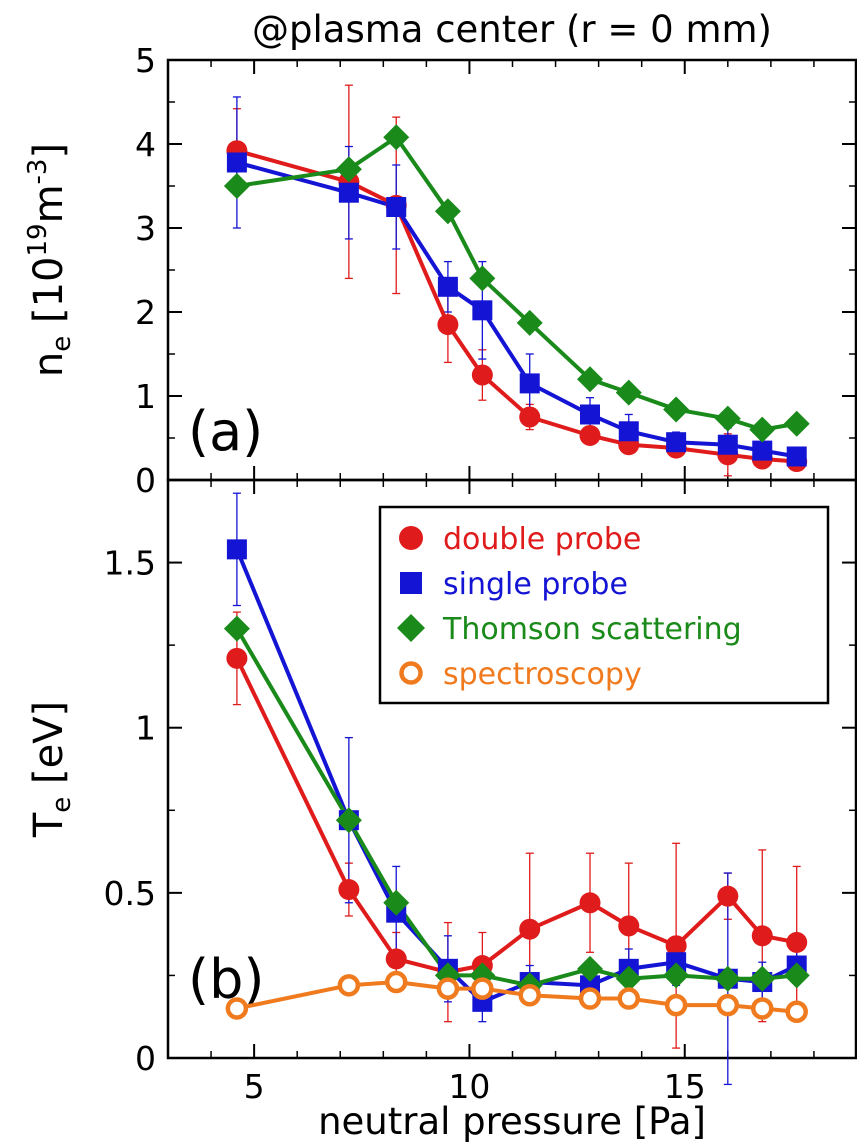 This screenshot has height=1144, width=857. Describe the element at coordinates (512, 1121) in the screenshot. I see `x-axis-label: neutral pressure [Pa]` at that location.